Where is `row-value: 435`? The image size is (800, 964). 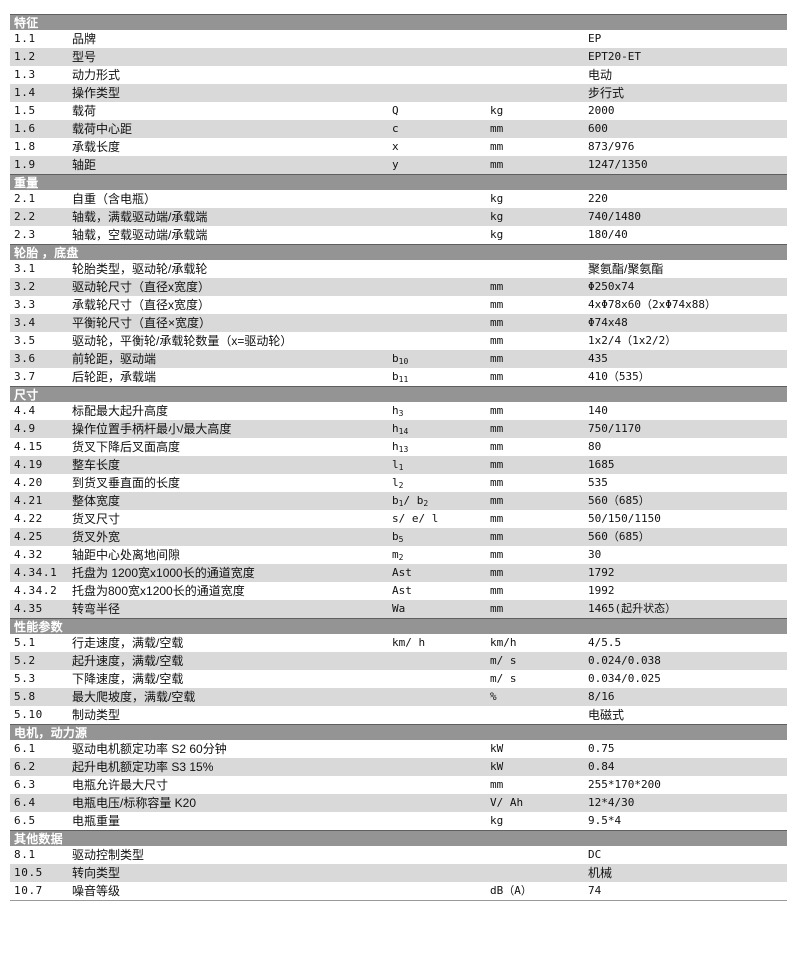 row-value: 435 is located at coordinates (598, 358).